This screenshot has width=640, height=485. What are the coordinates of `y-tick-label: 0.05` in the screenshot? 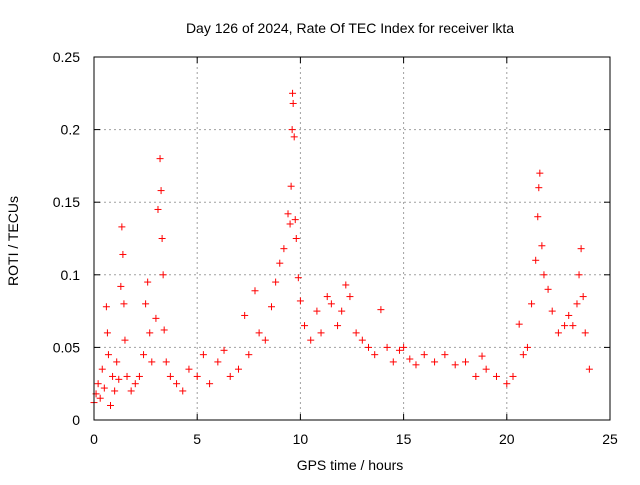 It's located at (66, 347).